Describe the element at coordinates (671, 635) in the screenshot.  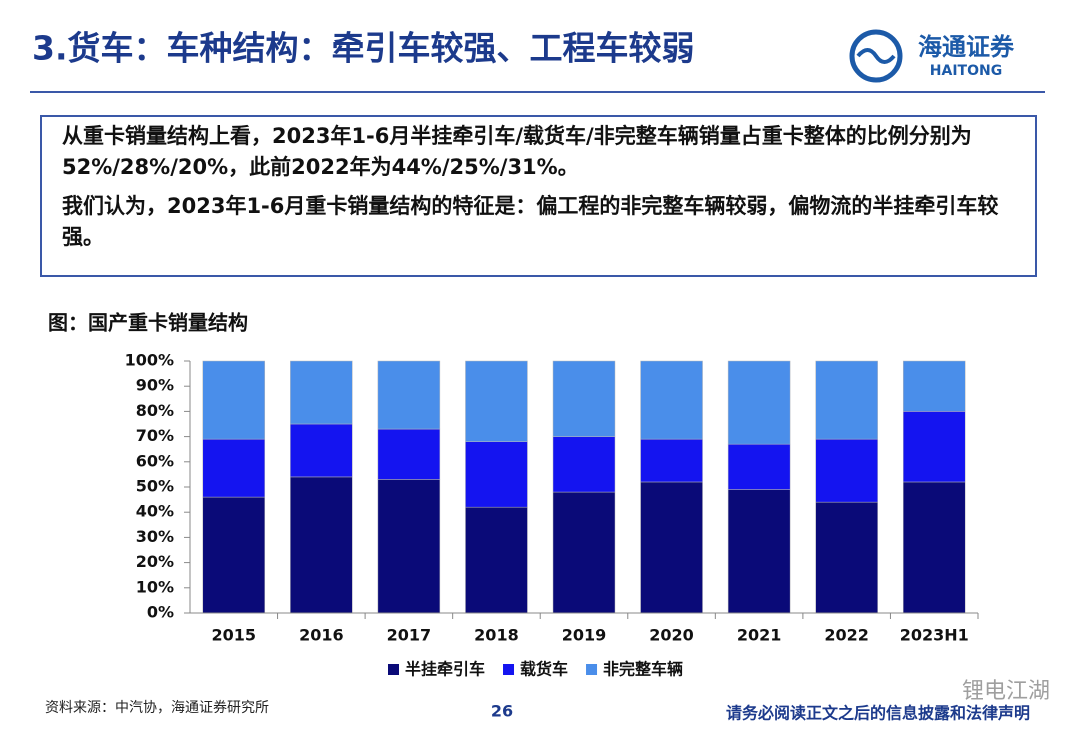
I see `x-tick-label: 2020` at that location.